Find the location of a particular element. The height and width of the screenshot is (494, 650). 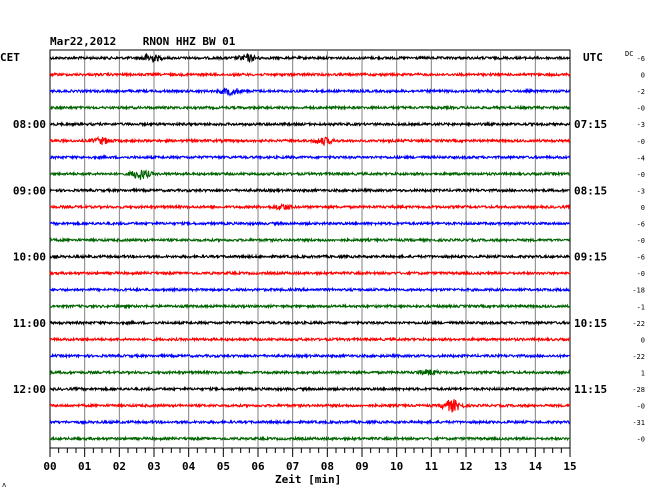

x-tick-label: 15 is located at coordinates (569, 466).